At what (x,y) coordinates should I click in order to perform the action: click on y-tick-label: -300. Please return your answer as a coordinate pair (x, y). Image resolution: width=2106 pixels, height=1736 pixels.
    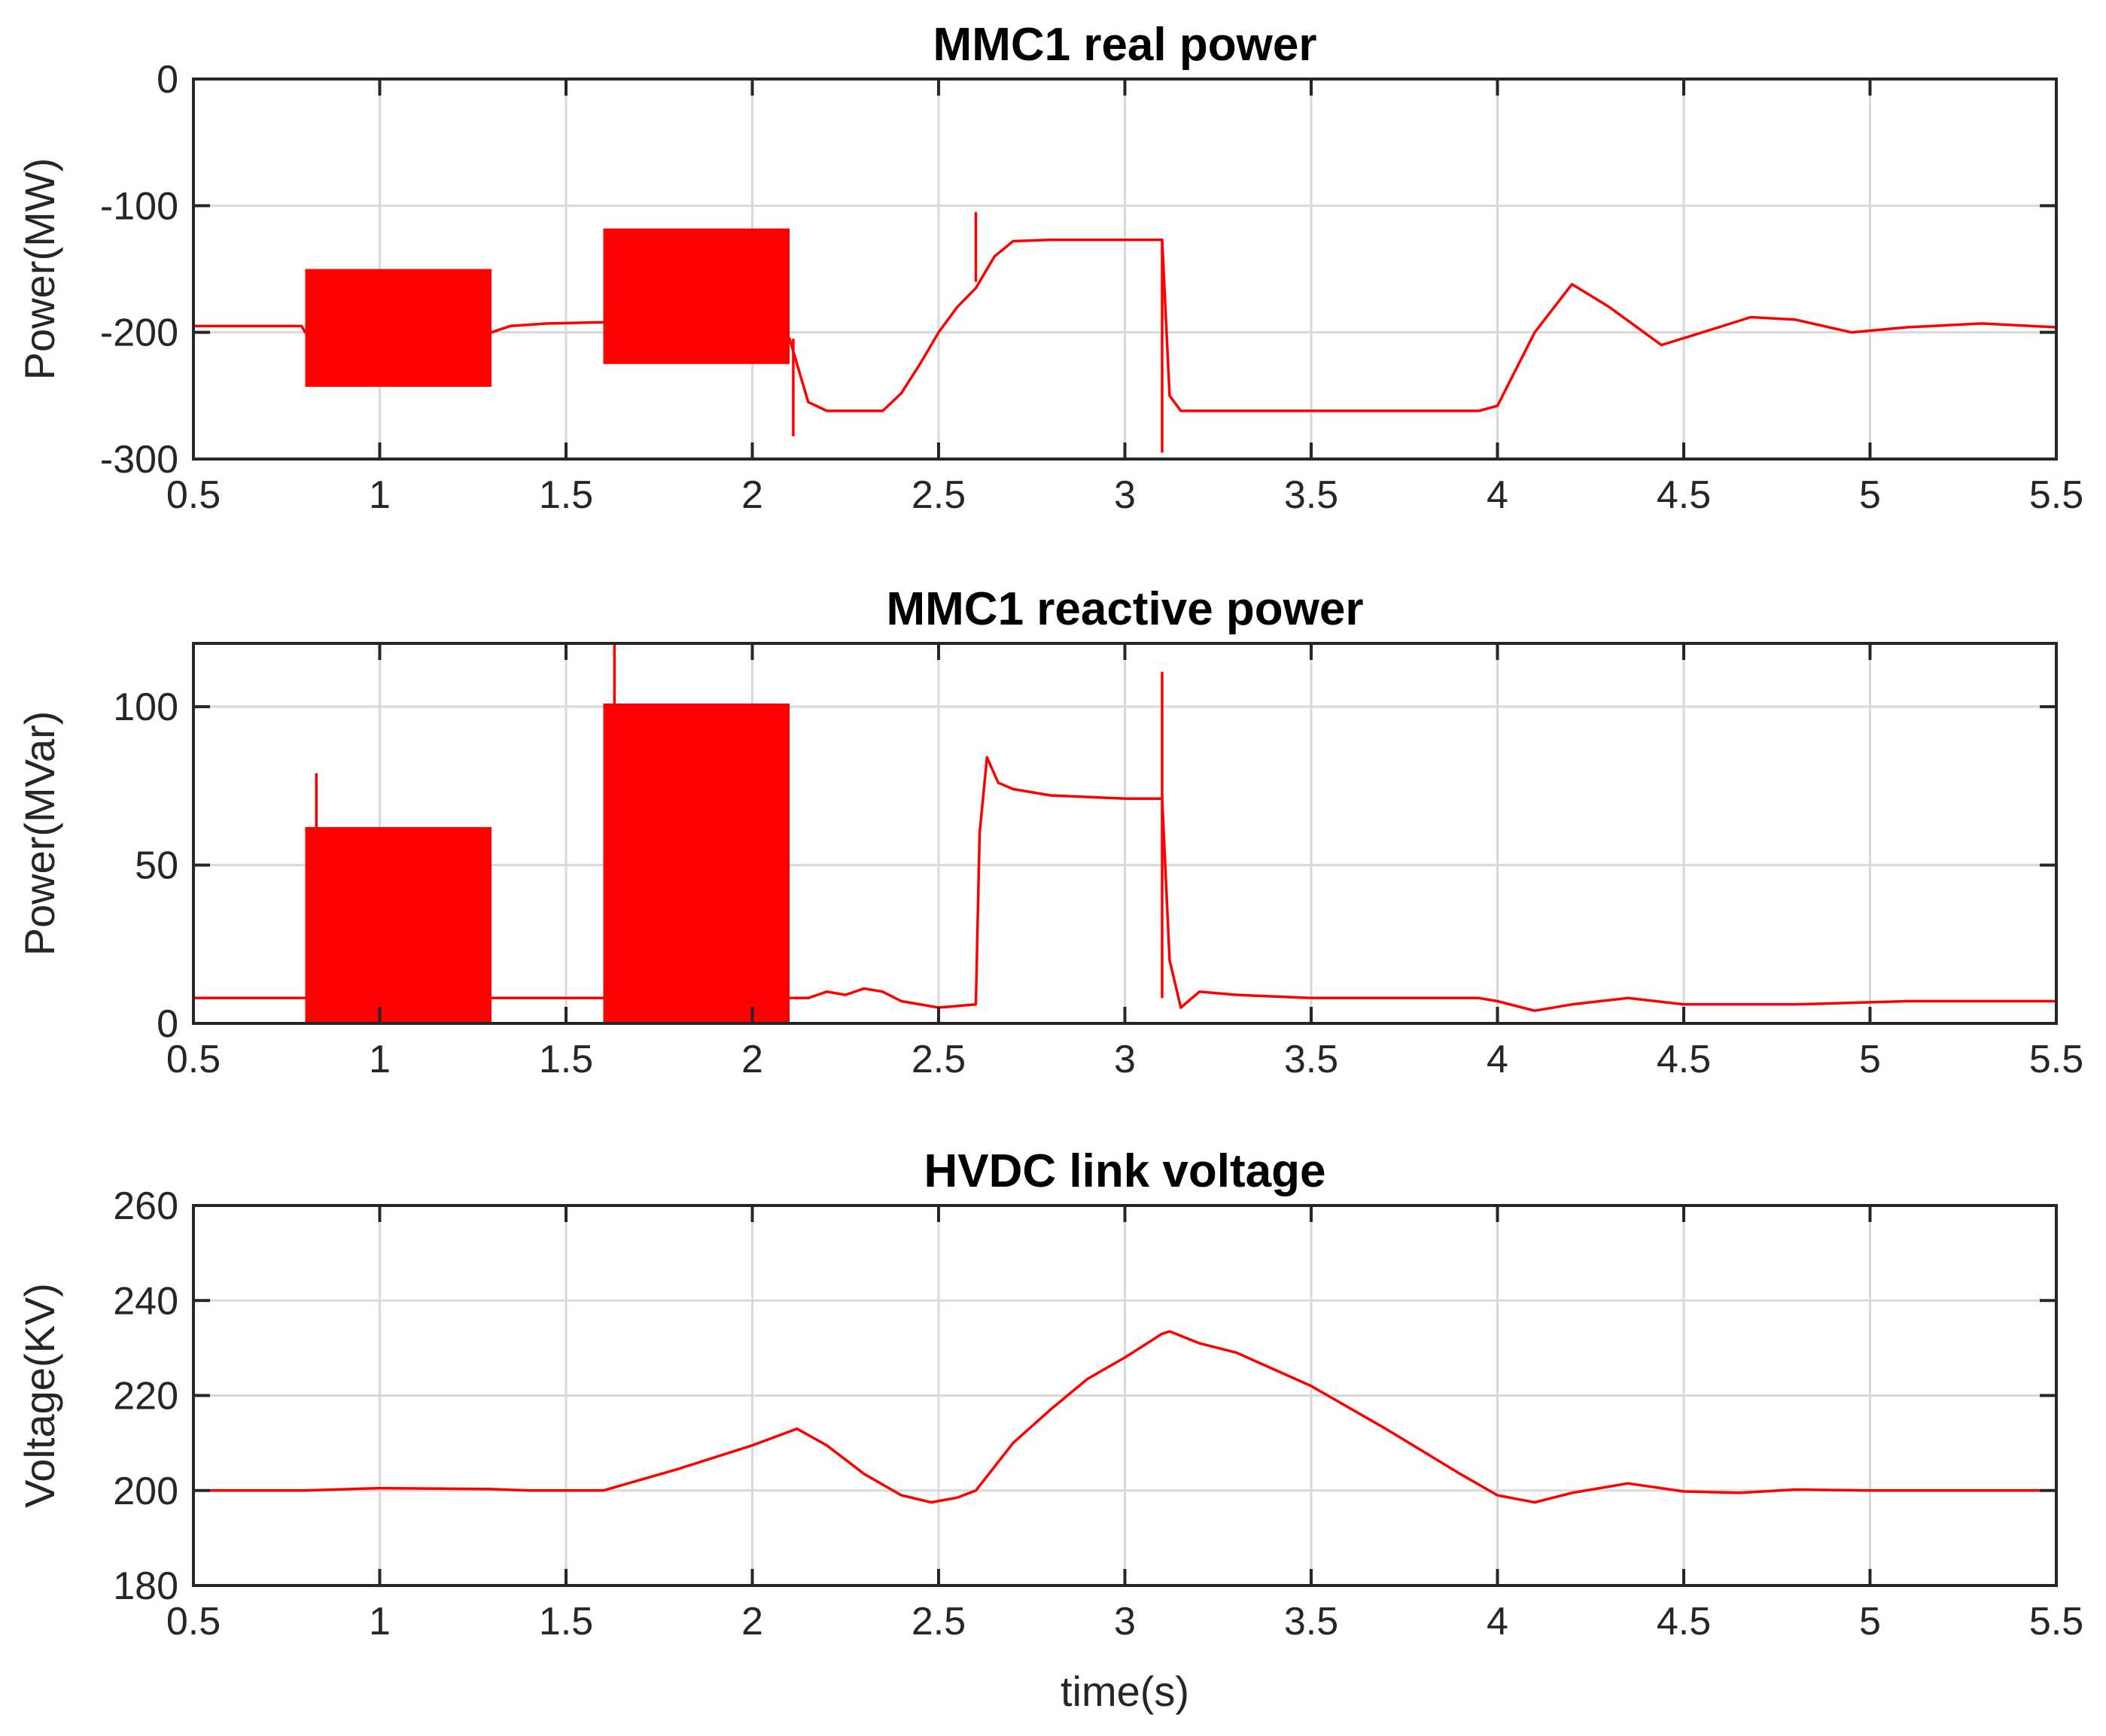
    Looking at the image, I should click on (139, 460).